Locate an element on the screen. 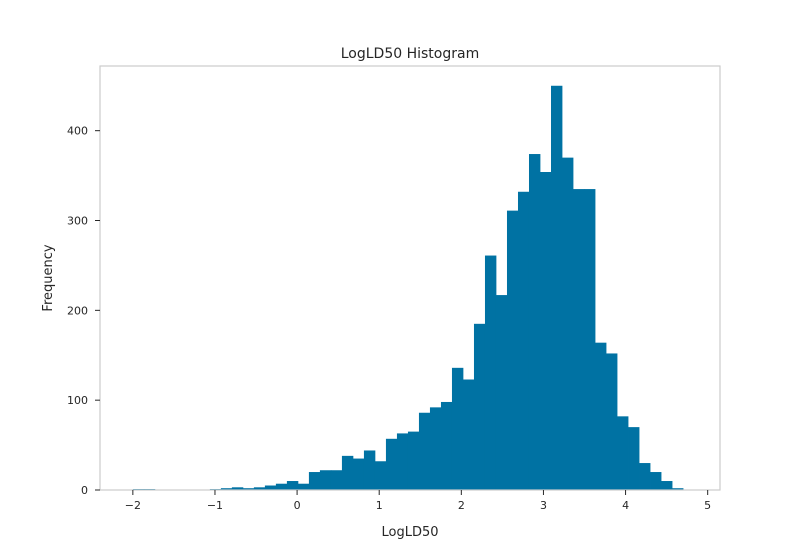 This screenshot has width=800, height=550. x-tick-label: 0 is located at coordinates (297, 505).